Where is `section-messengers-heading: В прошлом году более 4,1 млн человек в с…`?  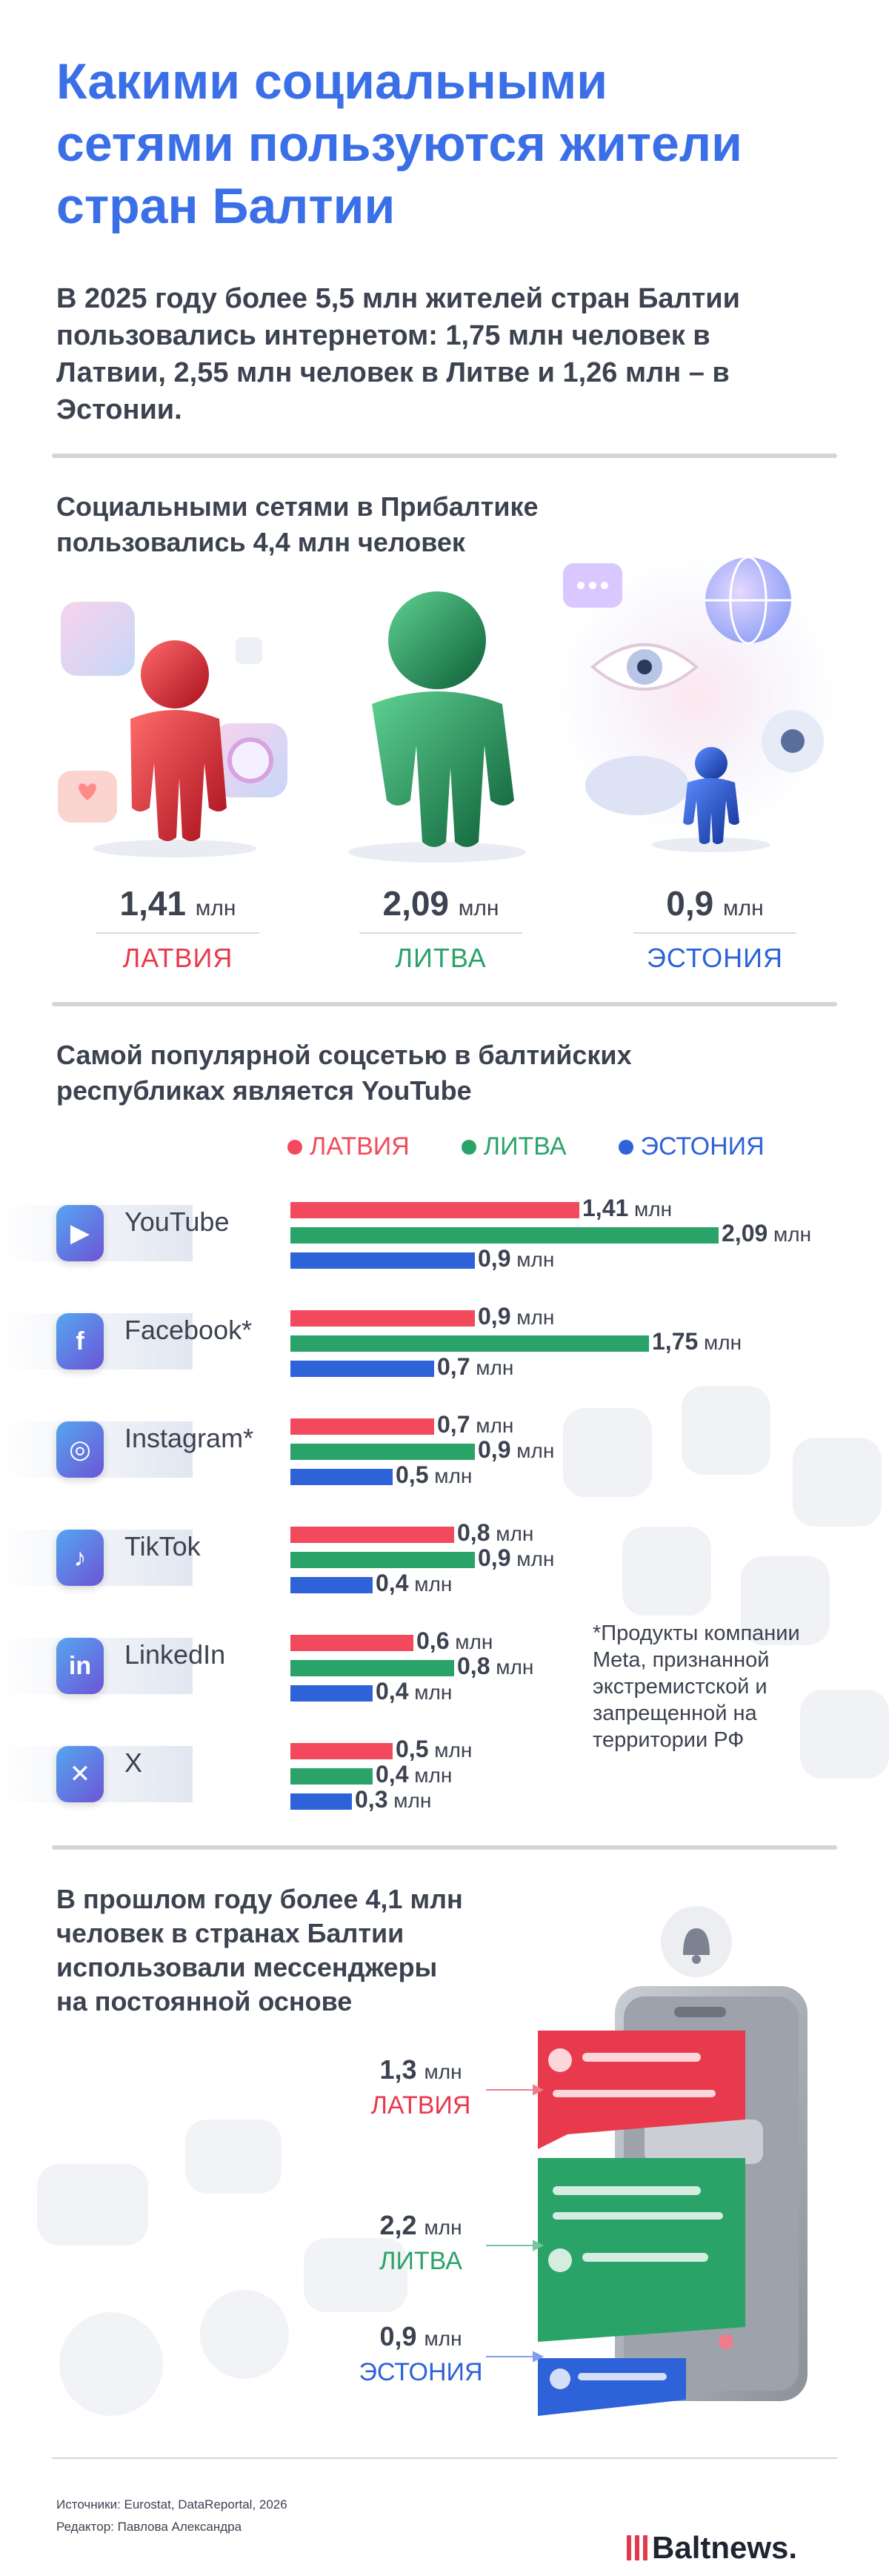
section-messengers-heading: В прошлом году более 4,1 млн человек в с… is located at coordinates (259, 1950).